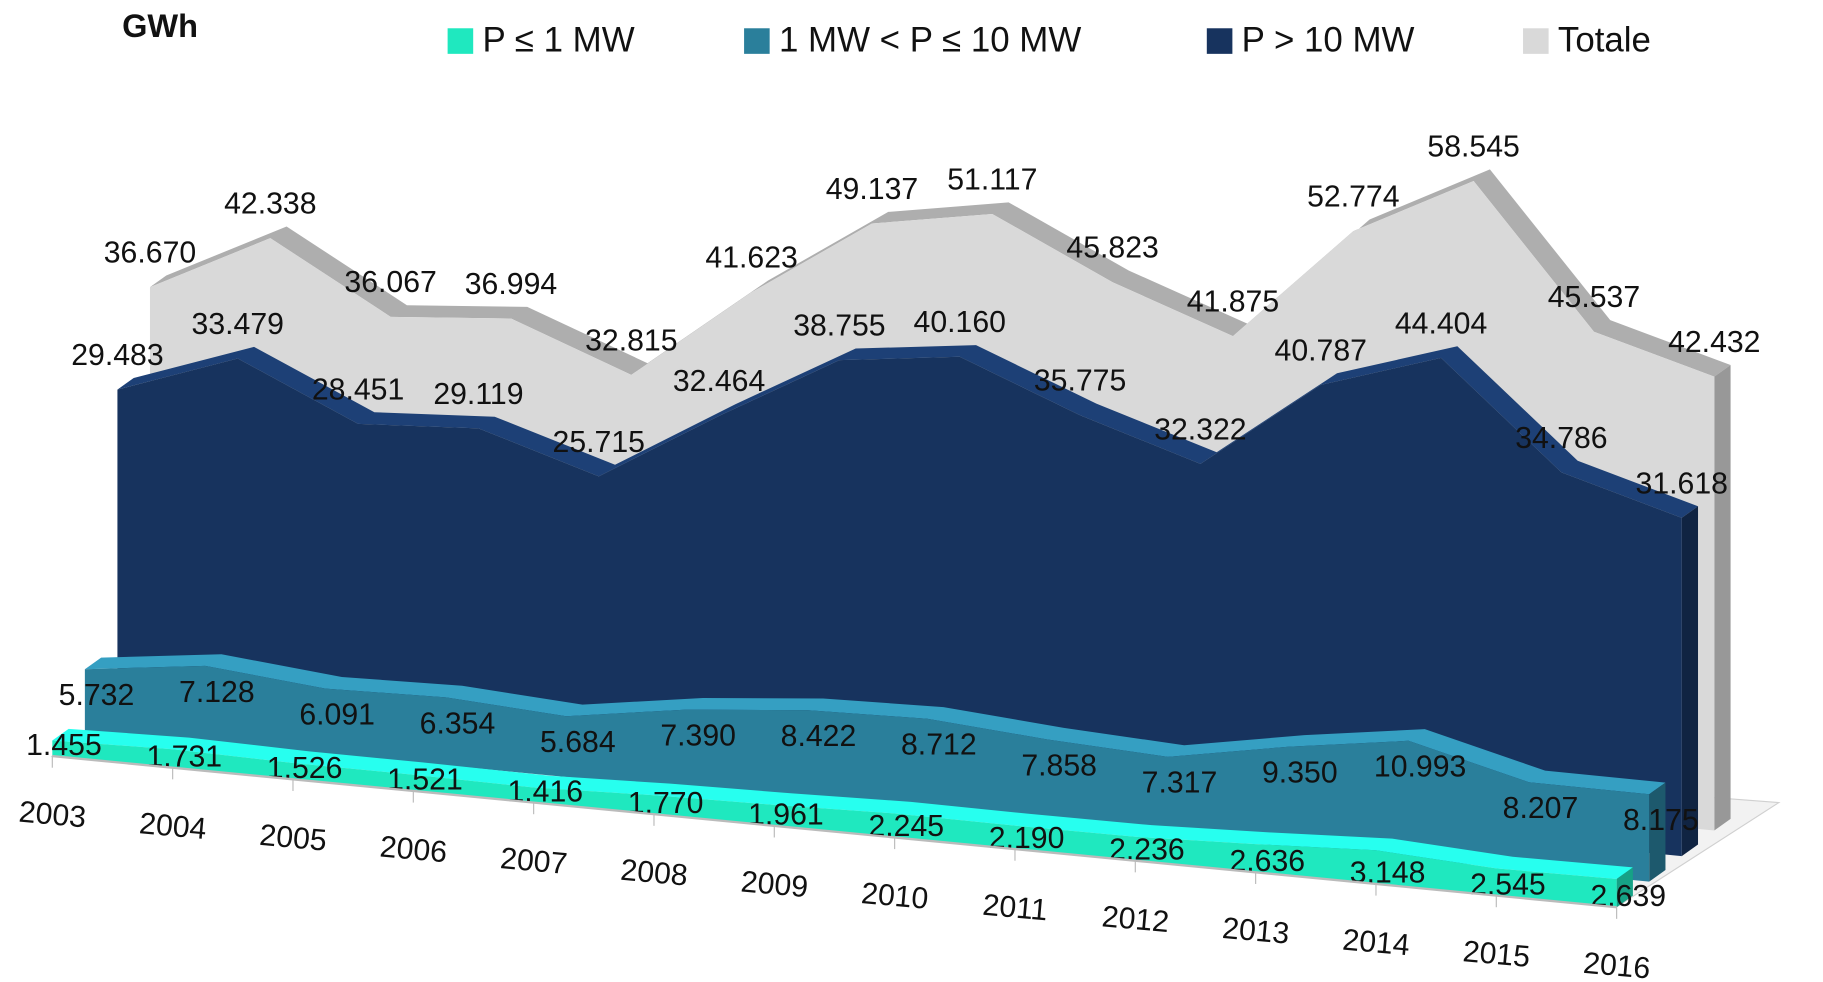 The height and width of the screenshot is (982, 1823). Describe the element at coordinates (97, 695) in the screenshot. I see `data-label: 5.732` at that location.